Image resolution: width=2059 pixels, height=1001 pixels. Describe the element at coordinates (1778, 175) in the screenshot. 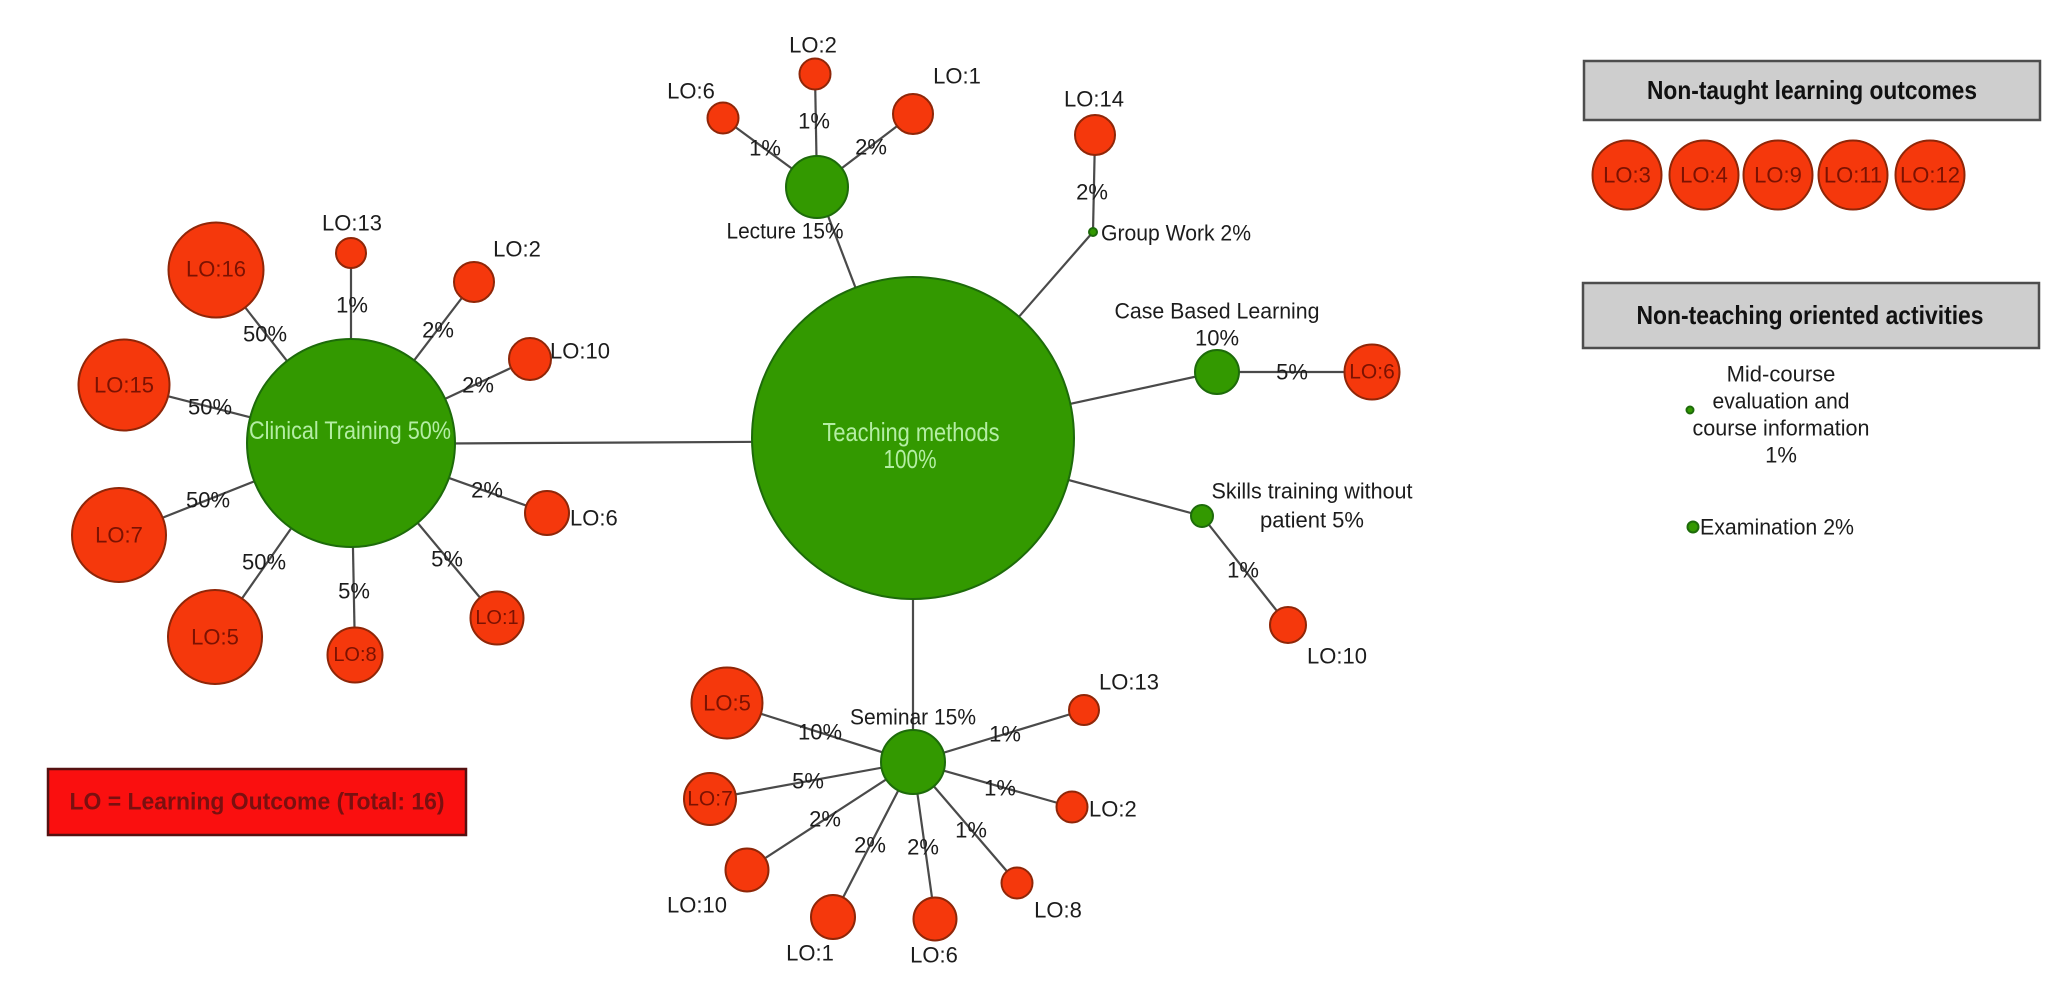

I see `svg-text: LO:9` at that location.